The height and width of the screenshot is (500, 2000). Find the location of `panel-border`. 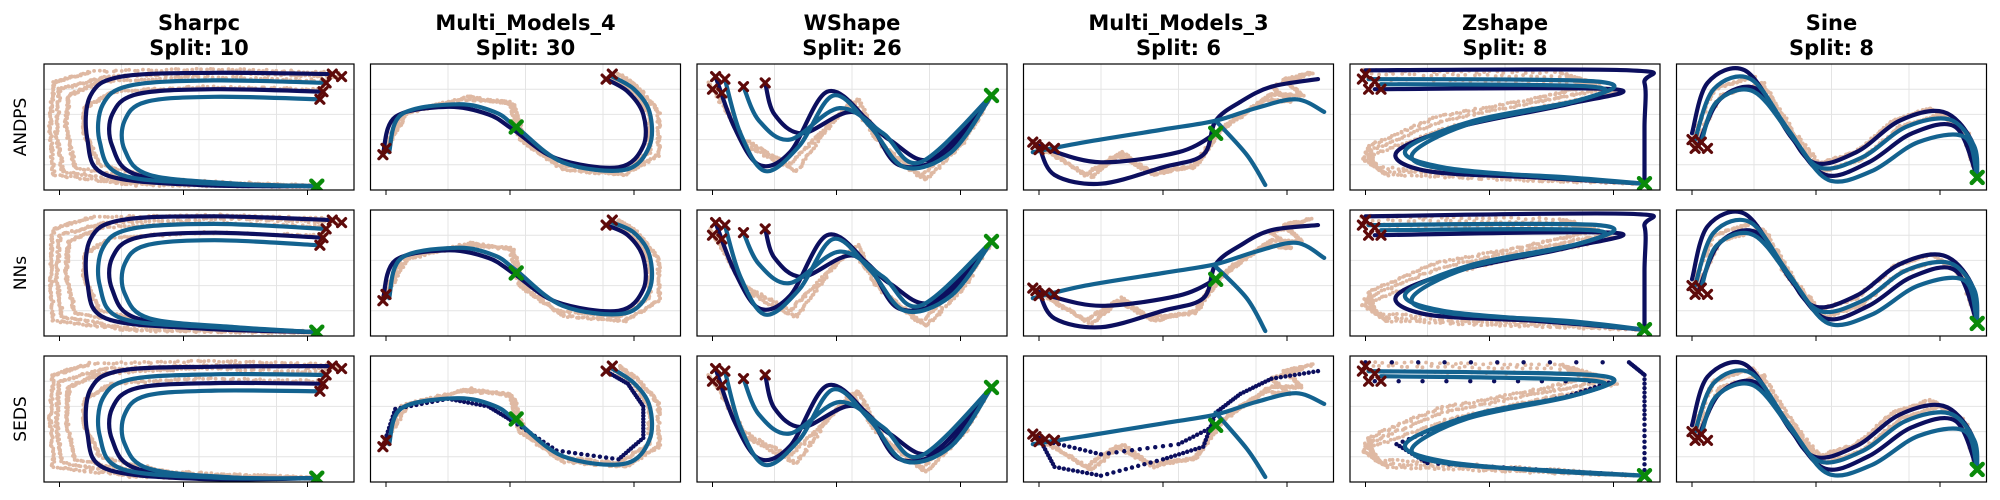

panel-border is located at coordinates (199, 273).